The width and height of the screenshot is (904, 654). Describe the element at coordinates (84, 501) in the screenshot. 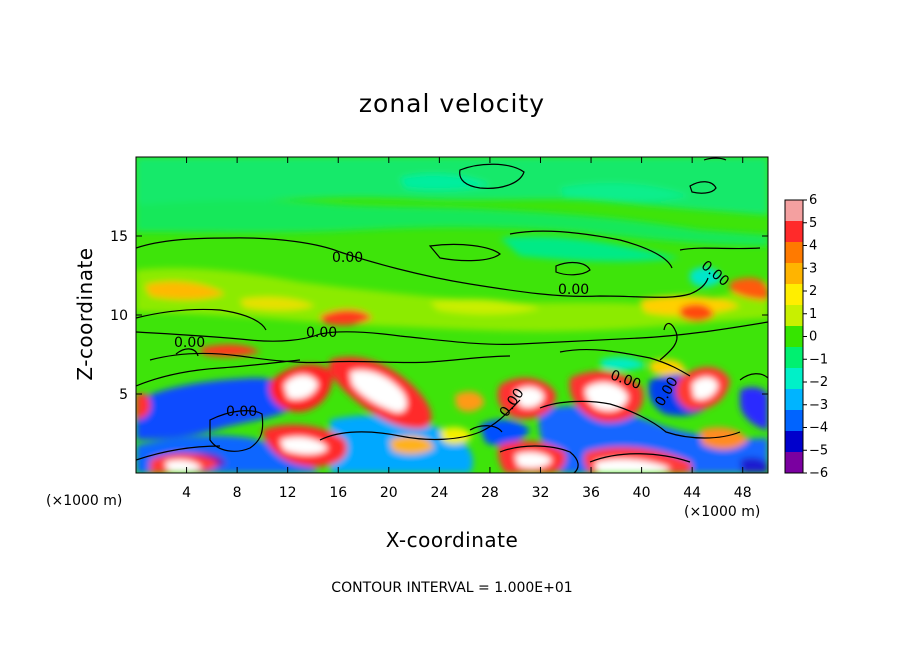

I see `x-unit-label-left: (×1000 m)` at that location.